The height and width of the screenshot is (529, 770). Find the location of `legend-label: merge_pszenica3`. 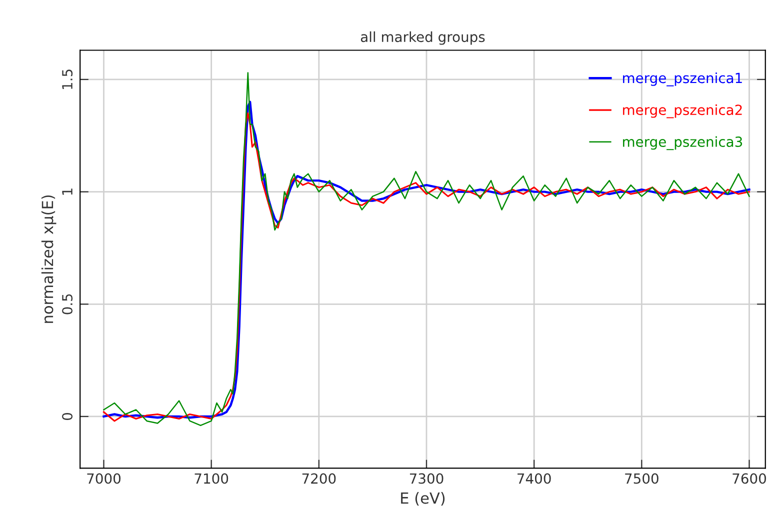

legend-label: merge_pszenica3 is located at coordinates (682, 143).